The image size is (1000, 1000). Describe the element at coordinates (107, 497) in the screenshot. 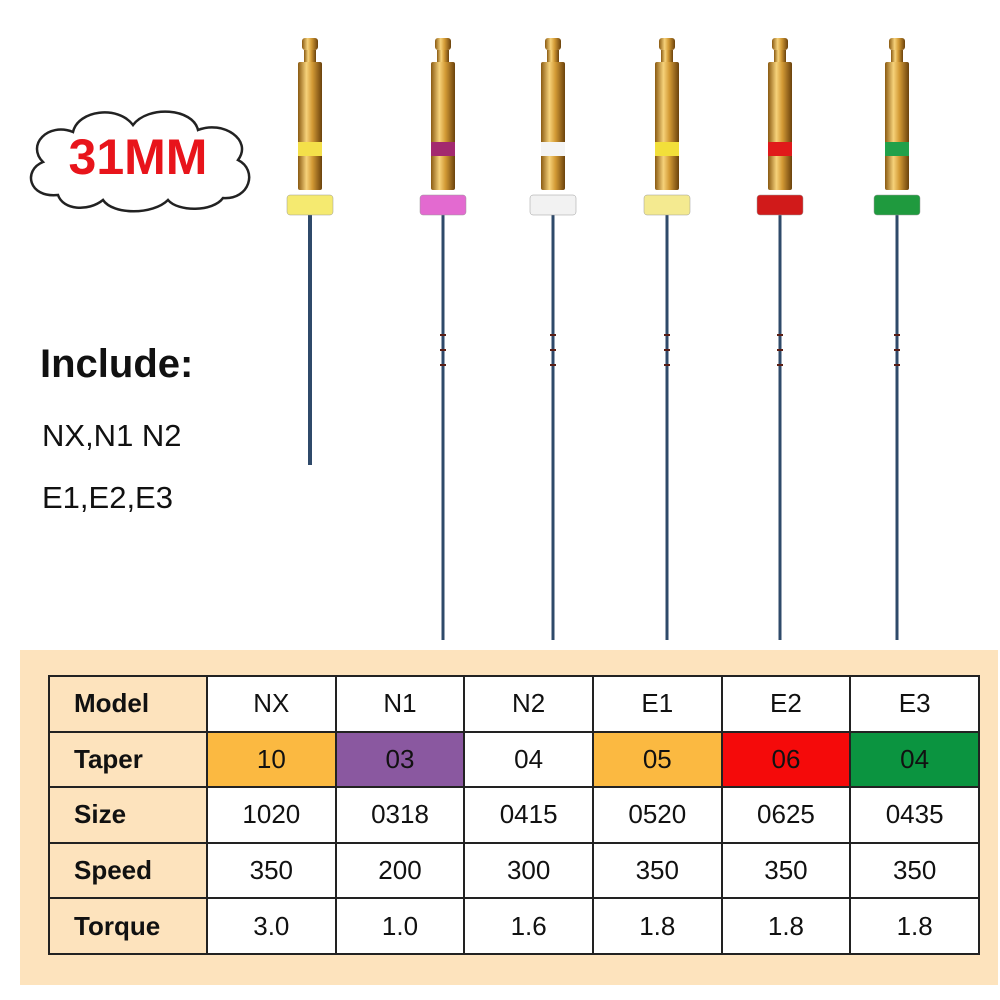

I see `include-line: E1,E2,E3` at that location.